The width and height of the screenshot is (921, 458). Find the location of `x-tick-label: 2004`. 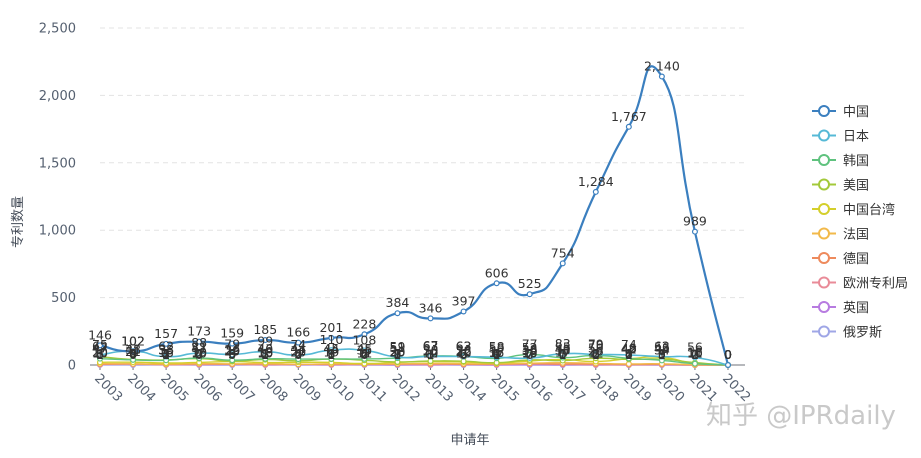

x-tick-label: 2004 is located at coordinates (141, 388).